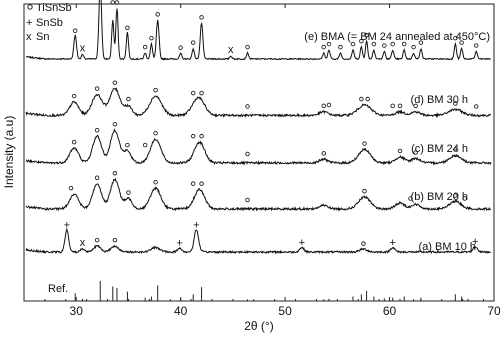 The width and height of the screenshot is (504, 348). Describe the element at coordinates (439, 149) in the screenshot. I see `series-label-bm24: (c) BM 24 h` at that location.